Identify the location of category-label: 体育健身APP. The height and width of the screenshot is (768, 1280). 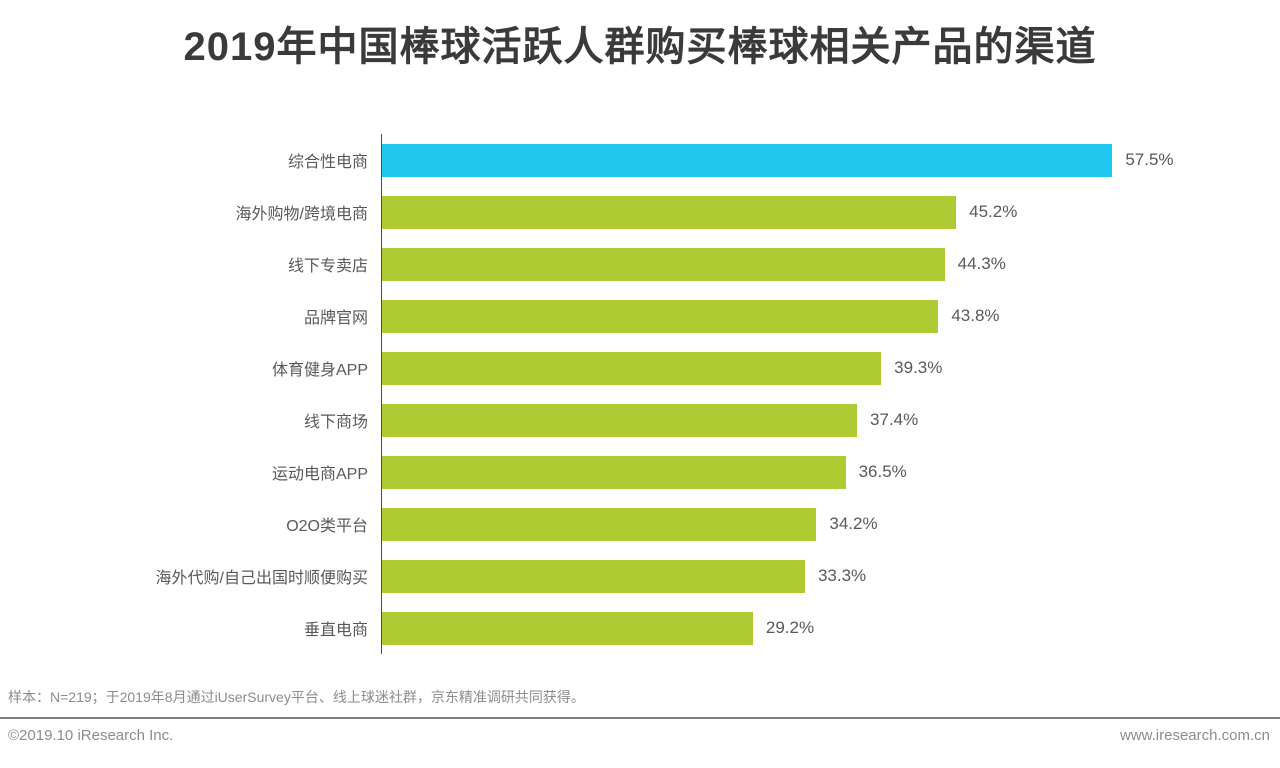
(319, 370).